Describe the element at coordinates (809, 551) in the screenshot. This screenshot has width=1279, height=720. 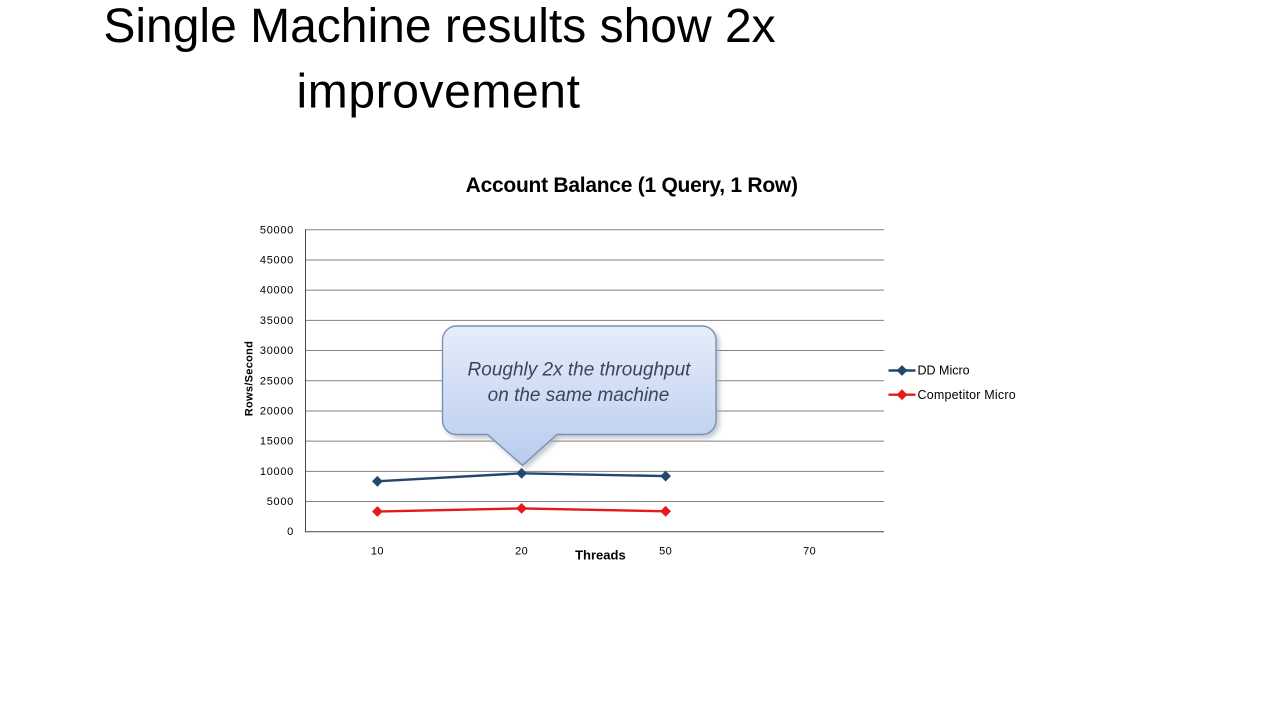
I see `svg-text: 70` at that location.